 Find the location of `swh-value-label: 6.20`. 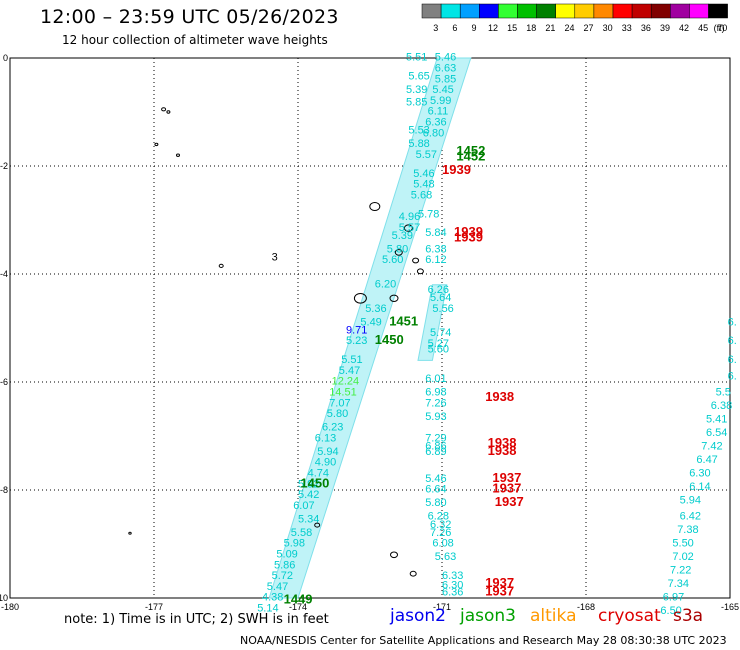

swh-value-label: 6.20 is located at coordinates (385, 285).